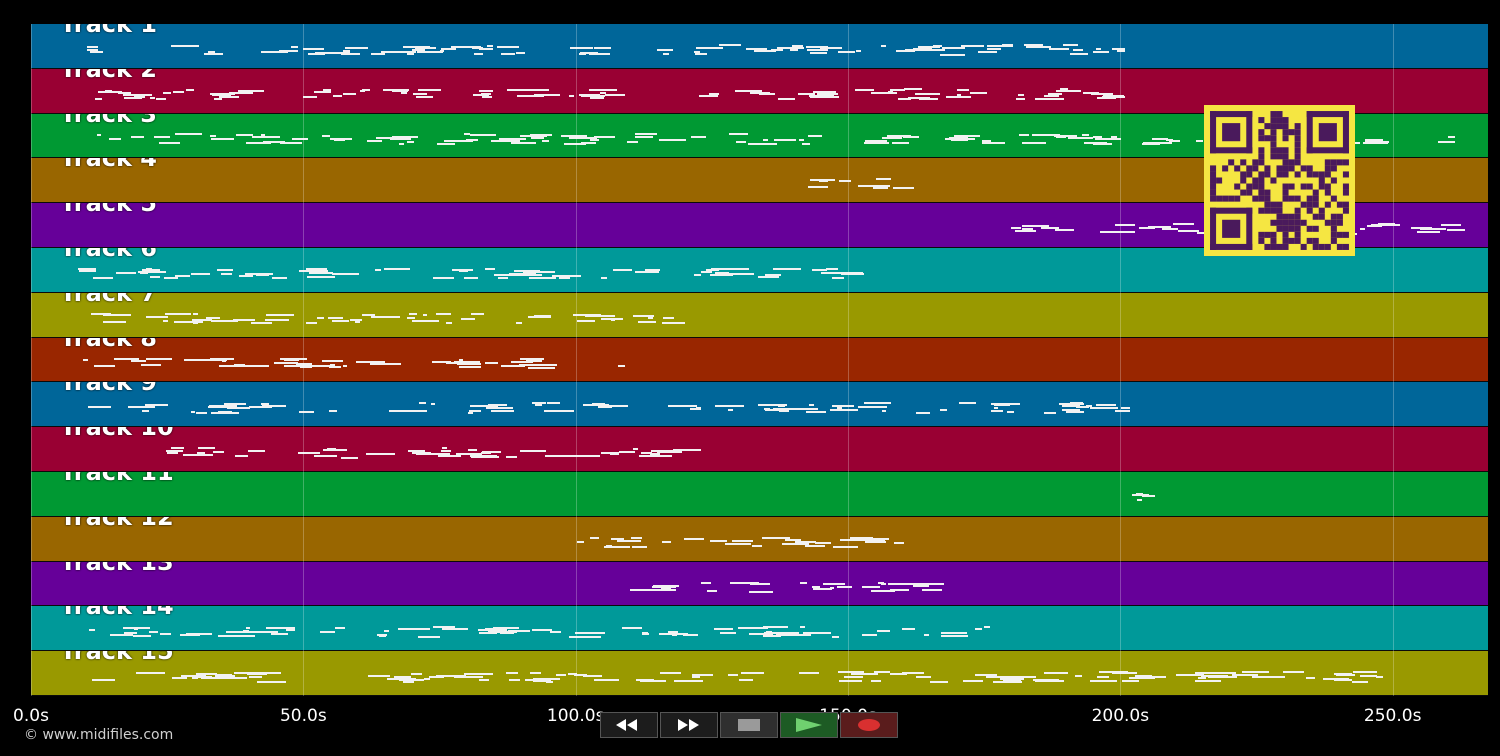 The image size is (1500, 756). I want to click on rewind-button, so click(629, 725).